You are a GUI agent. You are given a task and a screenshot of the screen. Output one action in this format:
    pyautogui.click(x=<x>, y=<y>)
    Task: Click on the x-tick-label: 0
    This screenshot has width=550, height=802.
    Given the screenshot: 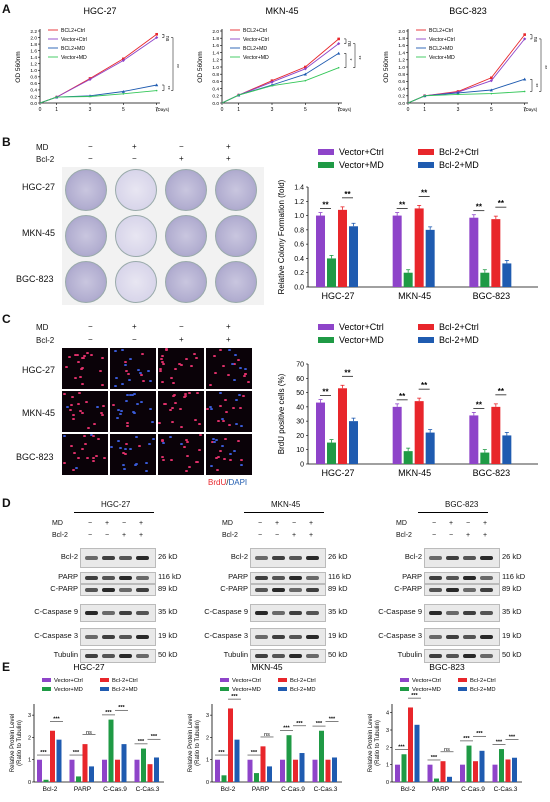 What is the action you would take?
    pyautogui.click(x=408, y=110)
    